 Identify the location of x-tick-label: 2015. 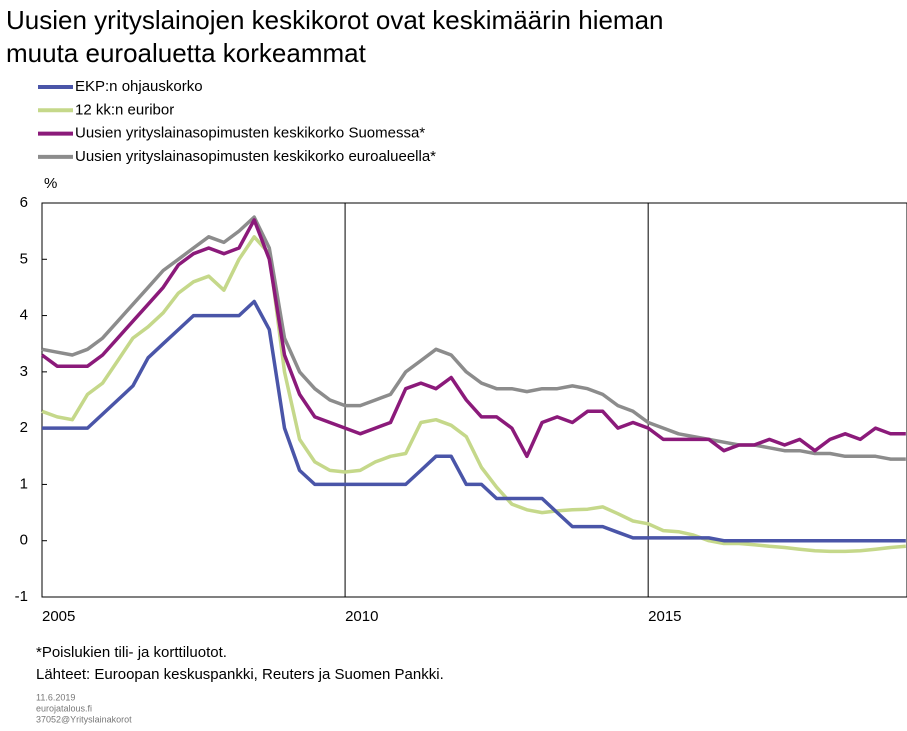
(664, 616).